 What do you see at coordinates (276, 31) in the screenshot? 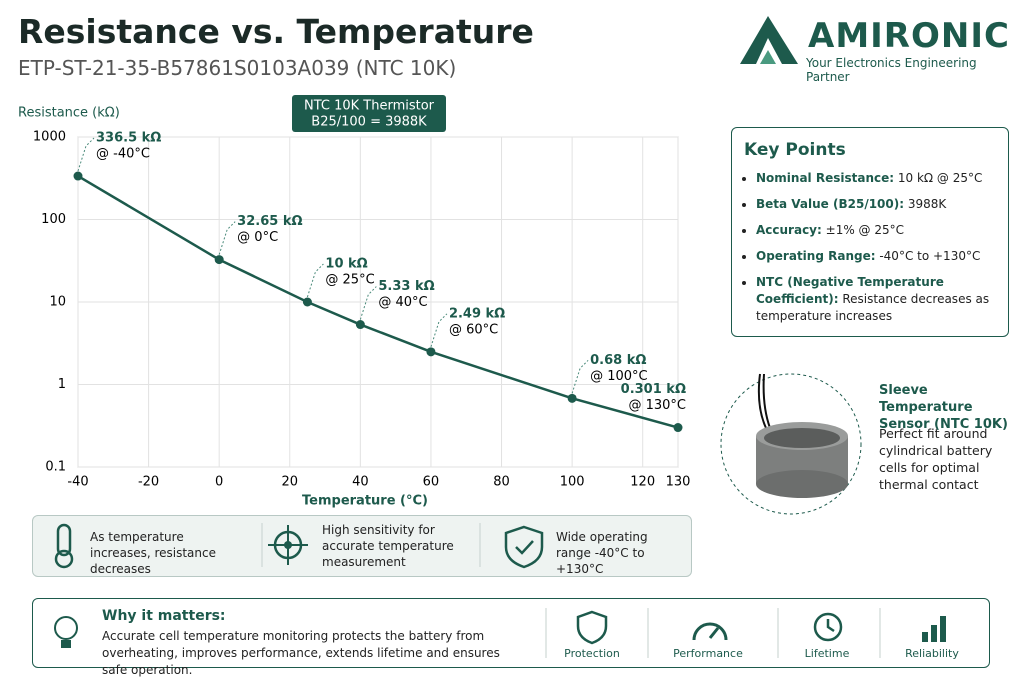
I see `title: Resistance vs. Temperature` at bounding box center [276, 31].